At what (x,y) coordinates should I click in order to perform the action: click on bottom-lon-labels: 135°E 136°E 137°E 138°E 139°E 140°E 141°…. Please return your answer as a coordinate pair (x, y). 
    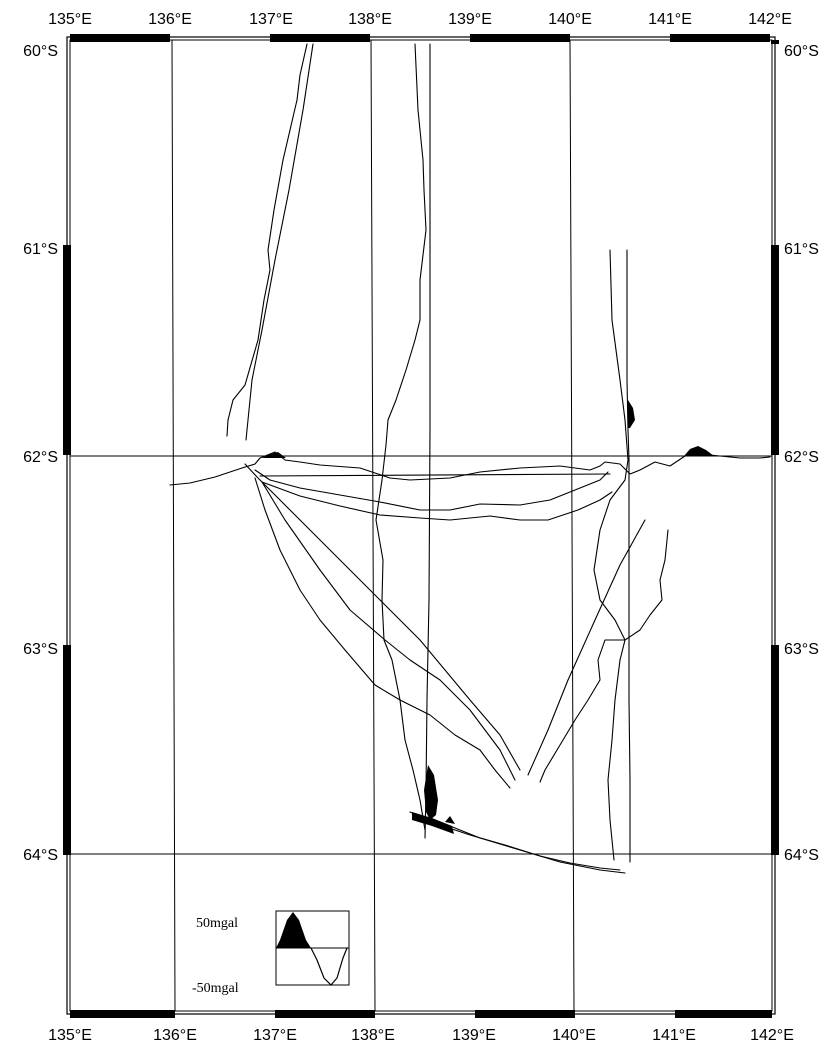
    Looking at the image, I should click on (421, 1035).